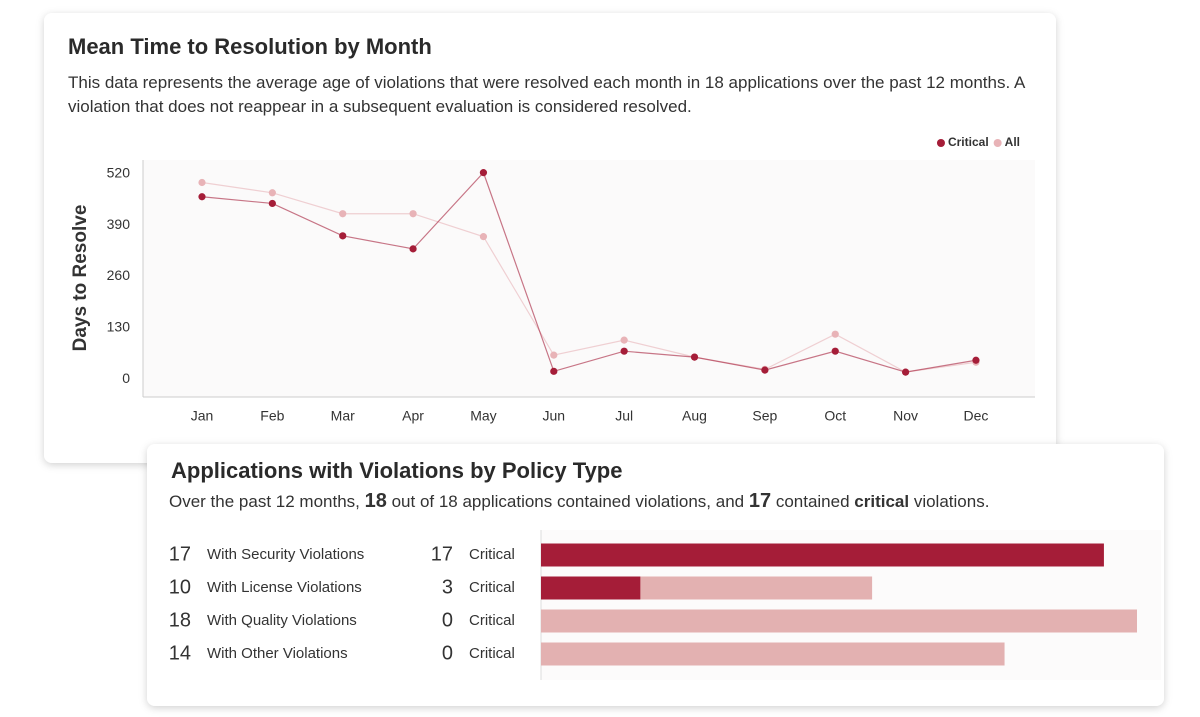  Describe the element at coordinates (267, 501) in the screenshot. I see `text: Over the past 12 months,` at that location.